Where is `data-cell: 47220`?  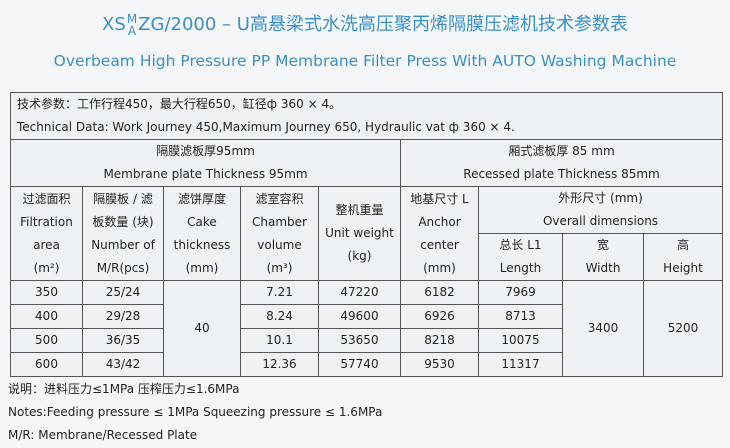 data-cell: 47220 is located at coordinates (359, 292).